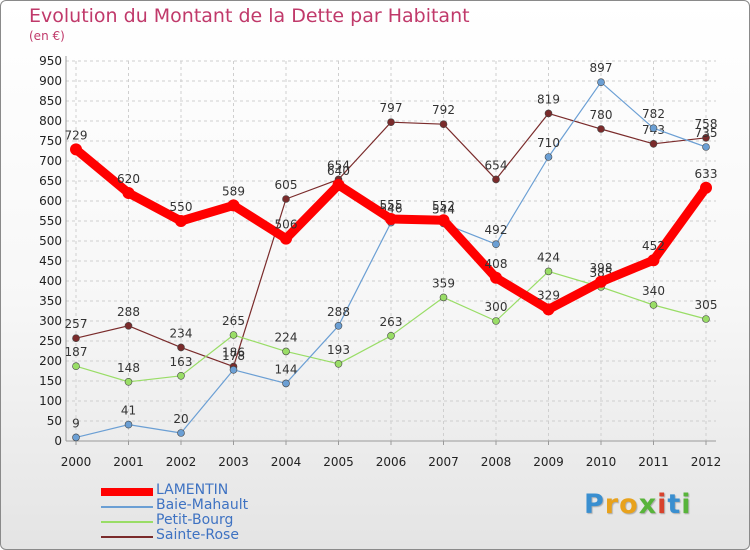 The height and width of the screenshot is (550, 750). Describe the element at coordinates (496, 264) in the screenshot. I see `data-label: 408` at that location.